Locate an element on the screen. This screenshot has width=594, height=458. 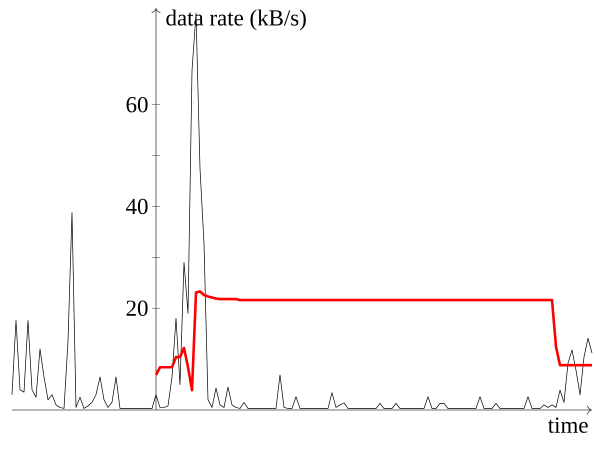
y-tick-label: 60 is located at coordinates (137, 104).